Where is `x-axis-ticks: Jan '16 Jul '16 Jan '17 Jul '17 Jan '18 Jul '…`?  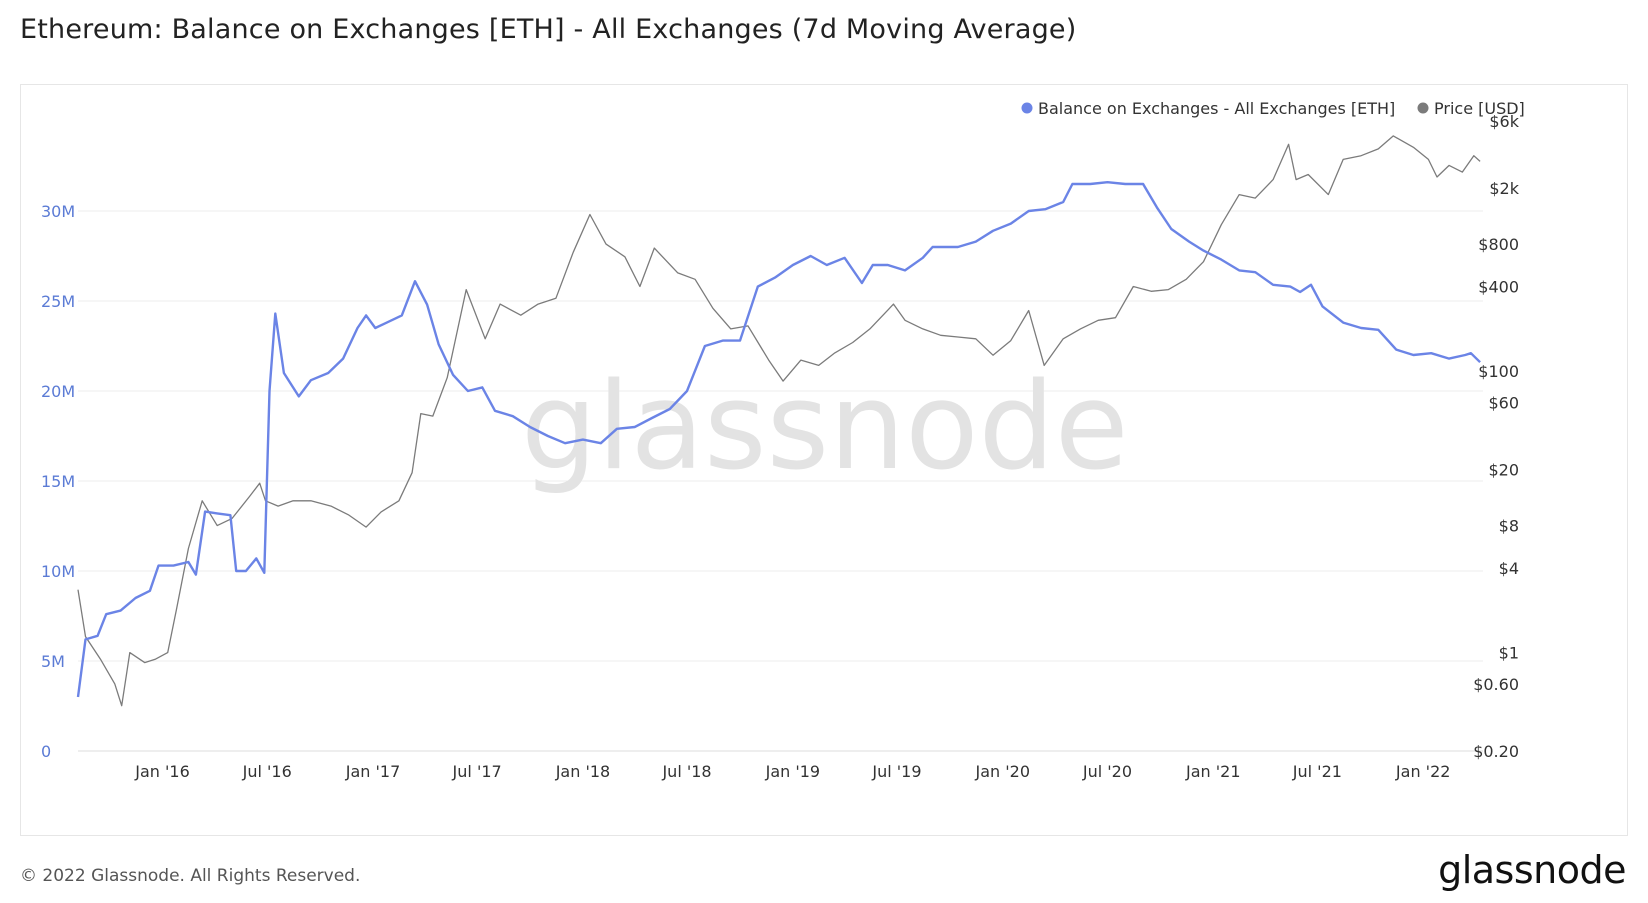 x-axis-ticks: Jan '16 Jul '16 Jan '17 Jul '17 Jan '18 Jul '… is located at coordinates (792, 771).